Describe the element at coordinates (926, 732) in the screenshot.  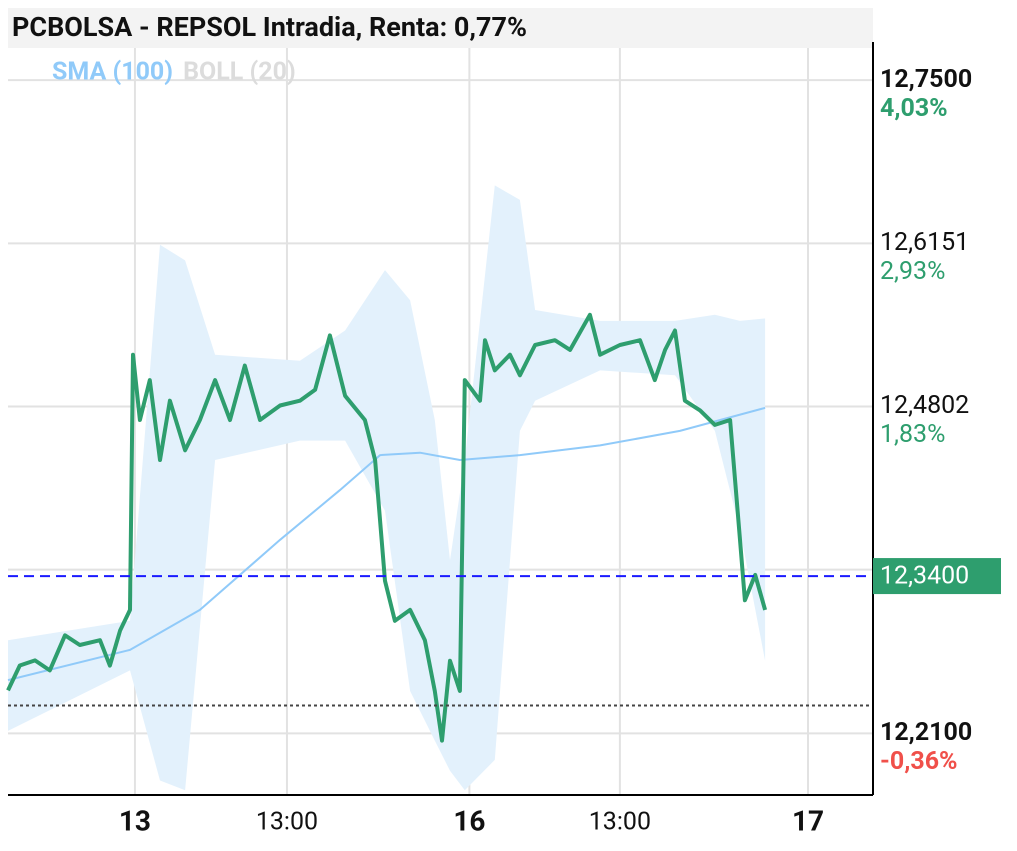
I see `y-tick-label: 12,2100` at that location.